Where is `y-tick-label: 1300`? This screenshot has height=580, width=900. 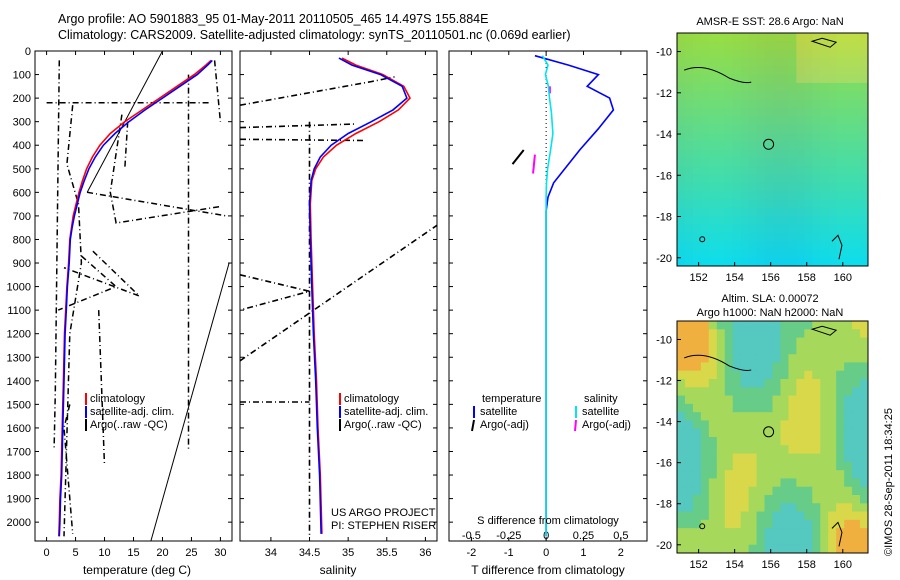
y-tick-label: 1300 is located at coordinates (19, 358).